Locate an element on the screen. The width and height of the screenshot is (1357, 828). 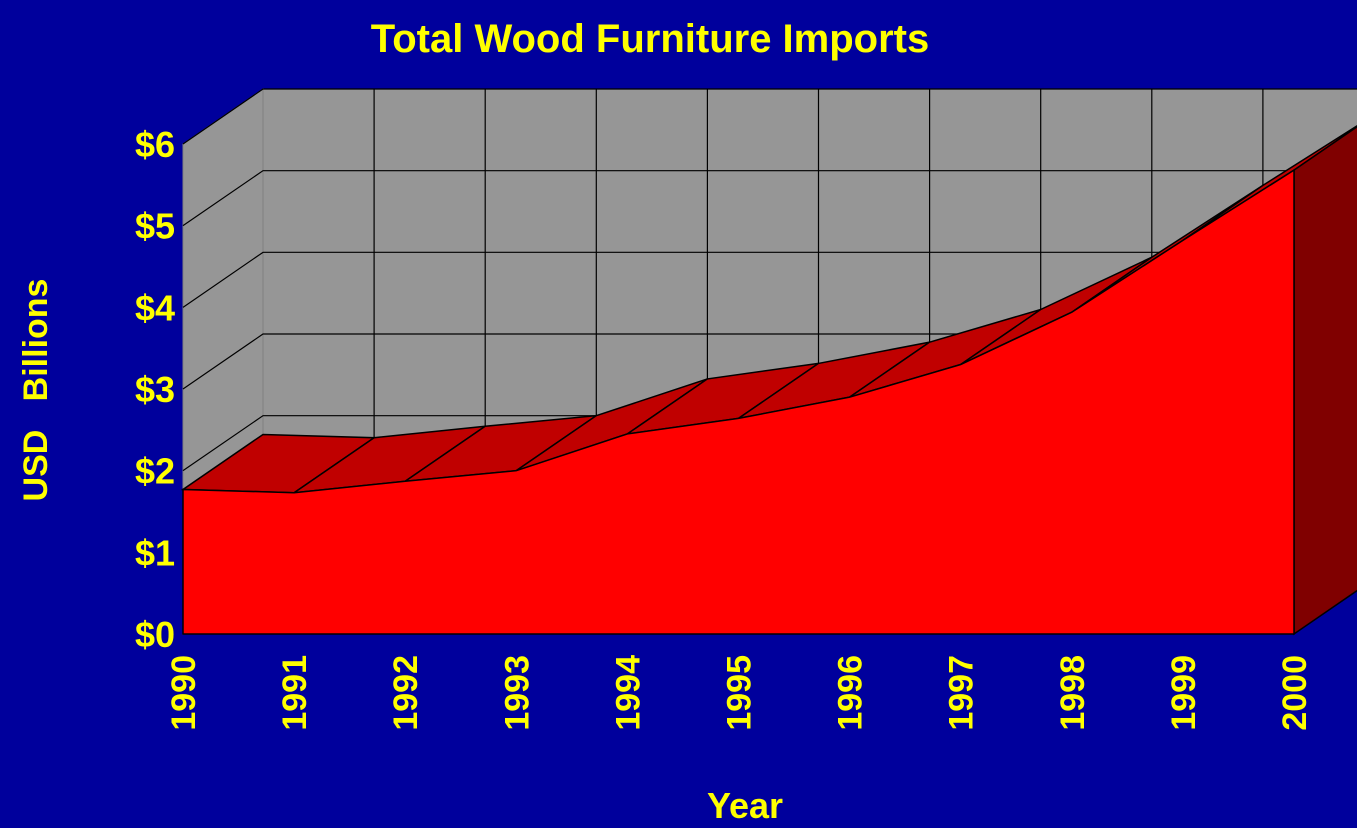
x-tick-label: 1994 is located at coordinates (628, 693).